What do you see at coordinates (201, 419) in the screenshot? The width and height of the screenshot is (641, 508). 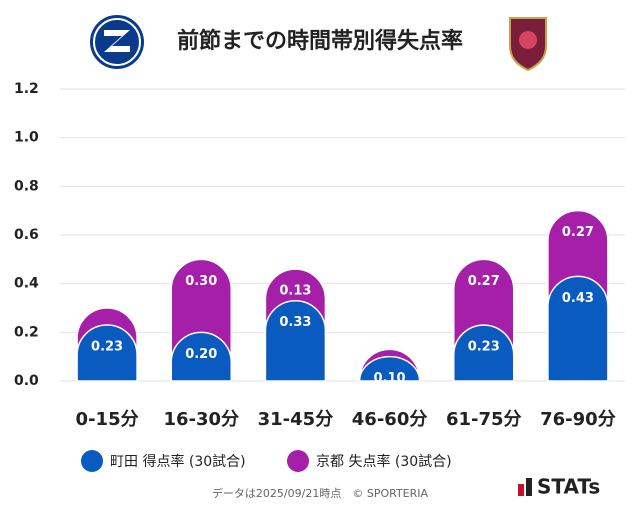 I see `x-tick-label: 16-30分` at bounding box center [201, 419].